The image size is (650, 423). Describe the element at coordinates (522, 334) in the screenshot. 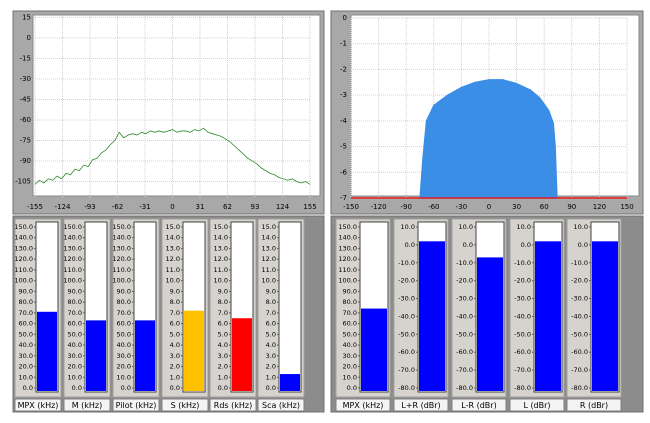

I see `y-tick-label: -50.0` at that location.